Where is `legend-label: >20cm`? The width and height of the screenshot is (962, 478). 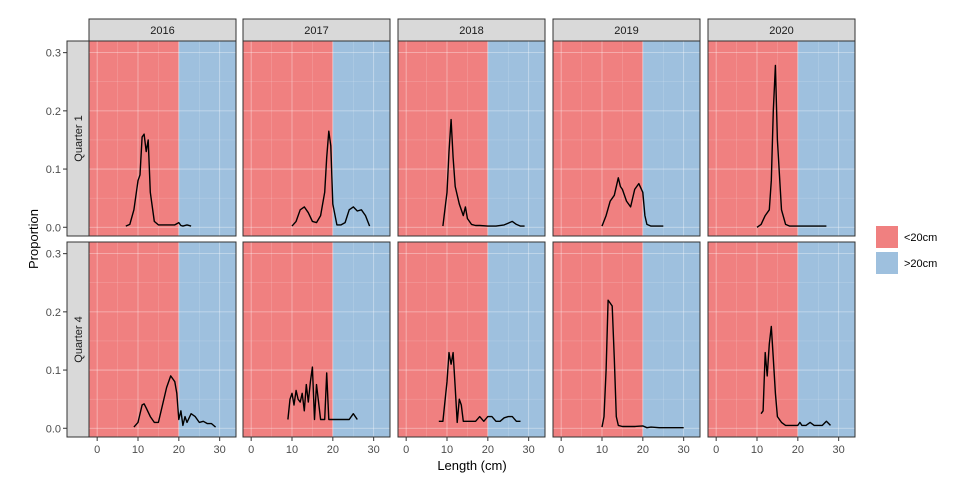 legend-label: >20cm is located at coordinates (920, 264).